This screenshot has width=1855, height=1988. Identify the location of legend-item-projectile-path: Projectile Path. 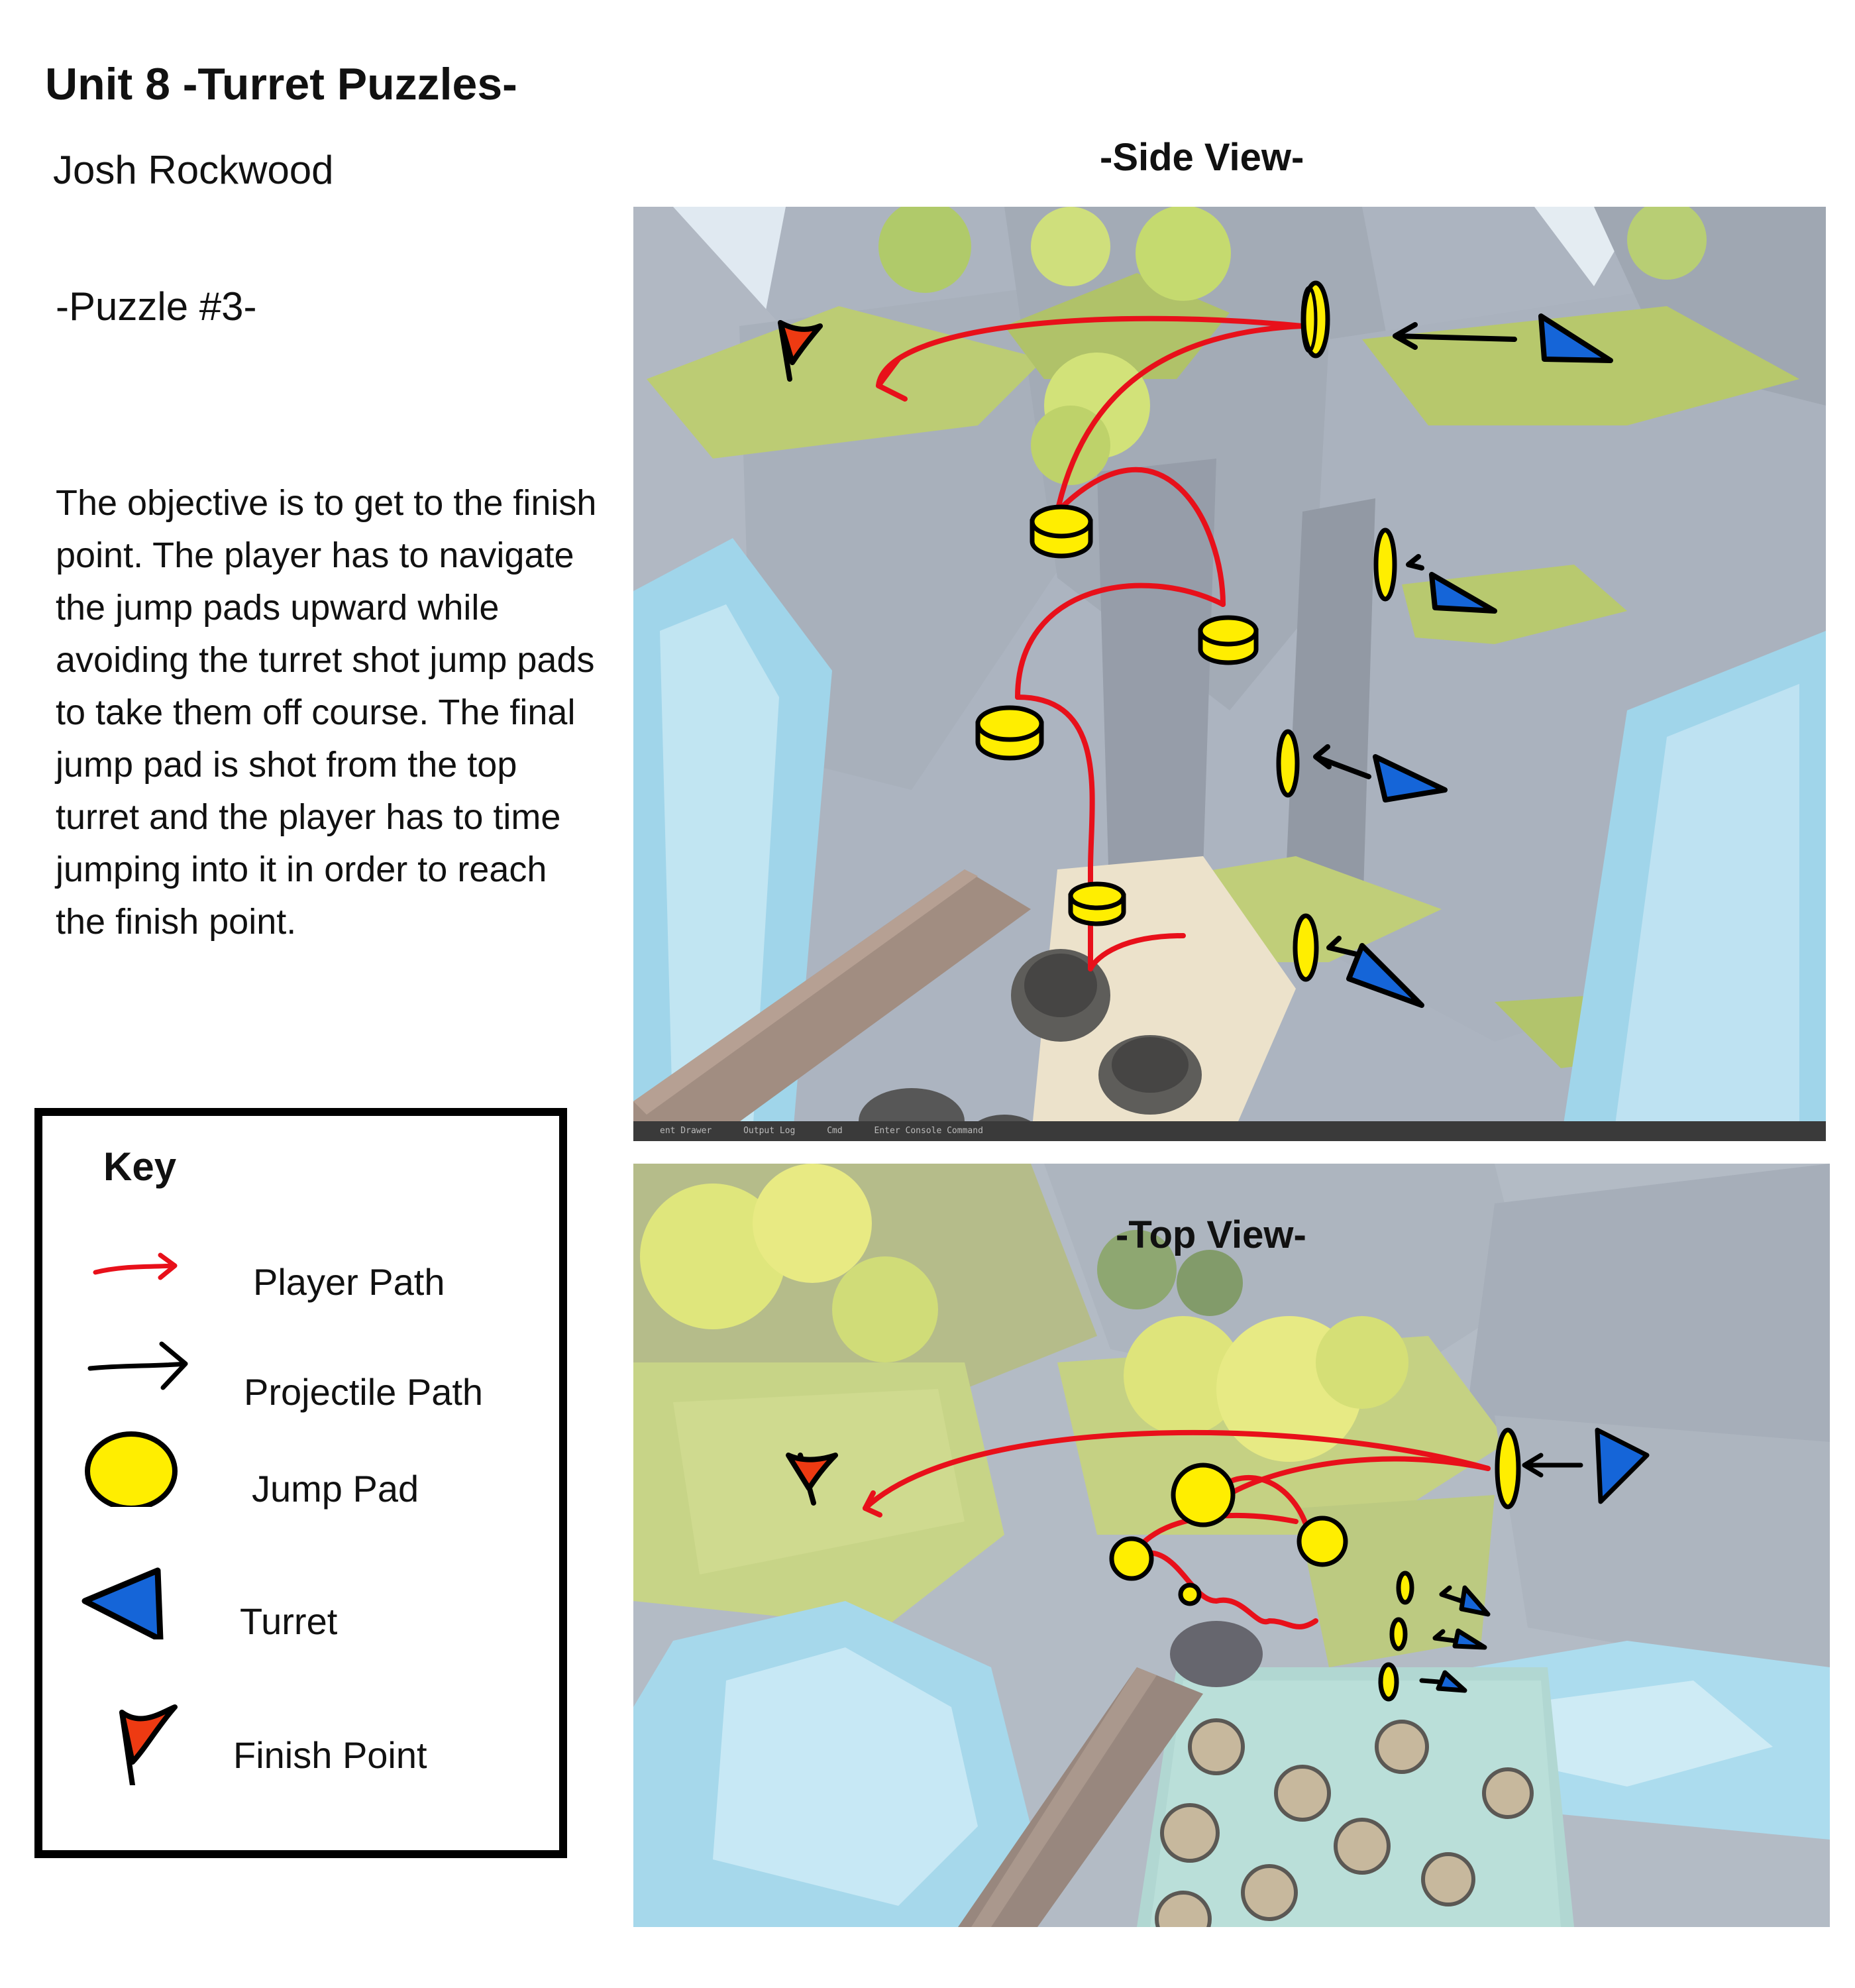
(300, 1359).